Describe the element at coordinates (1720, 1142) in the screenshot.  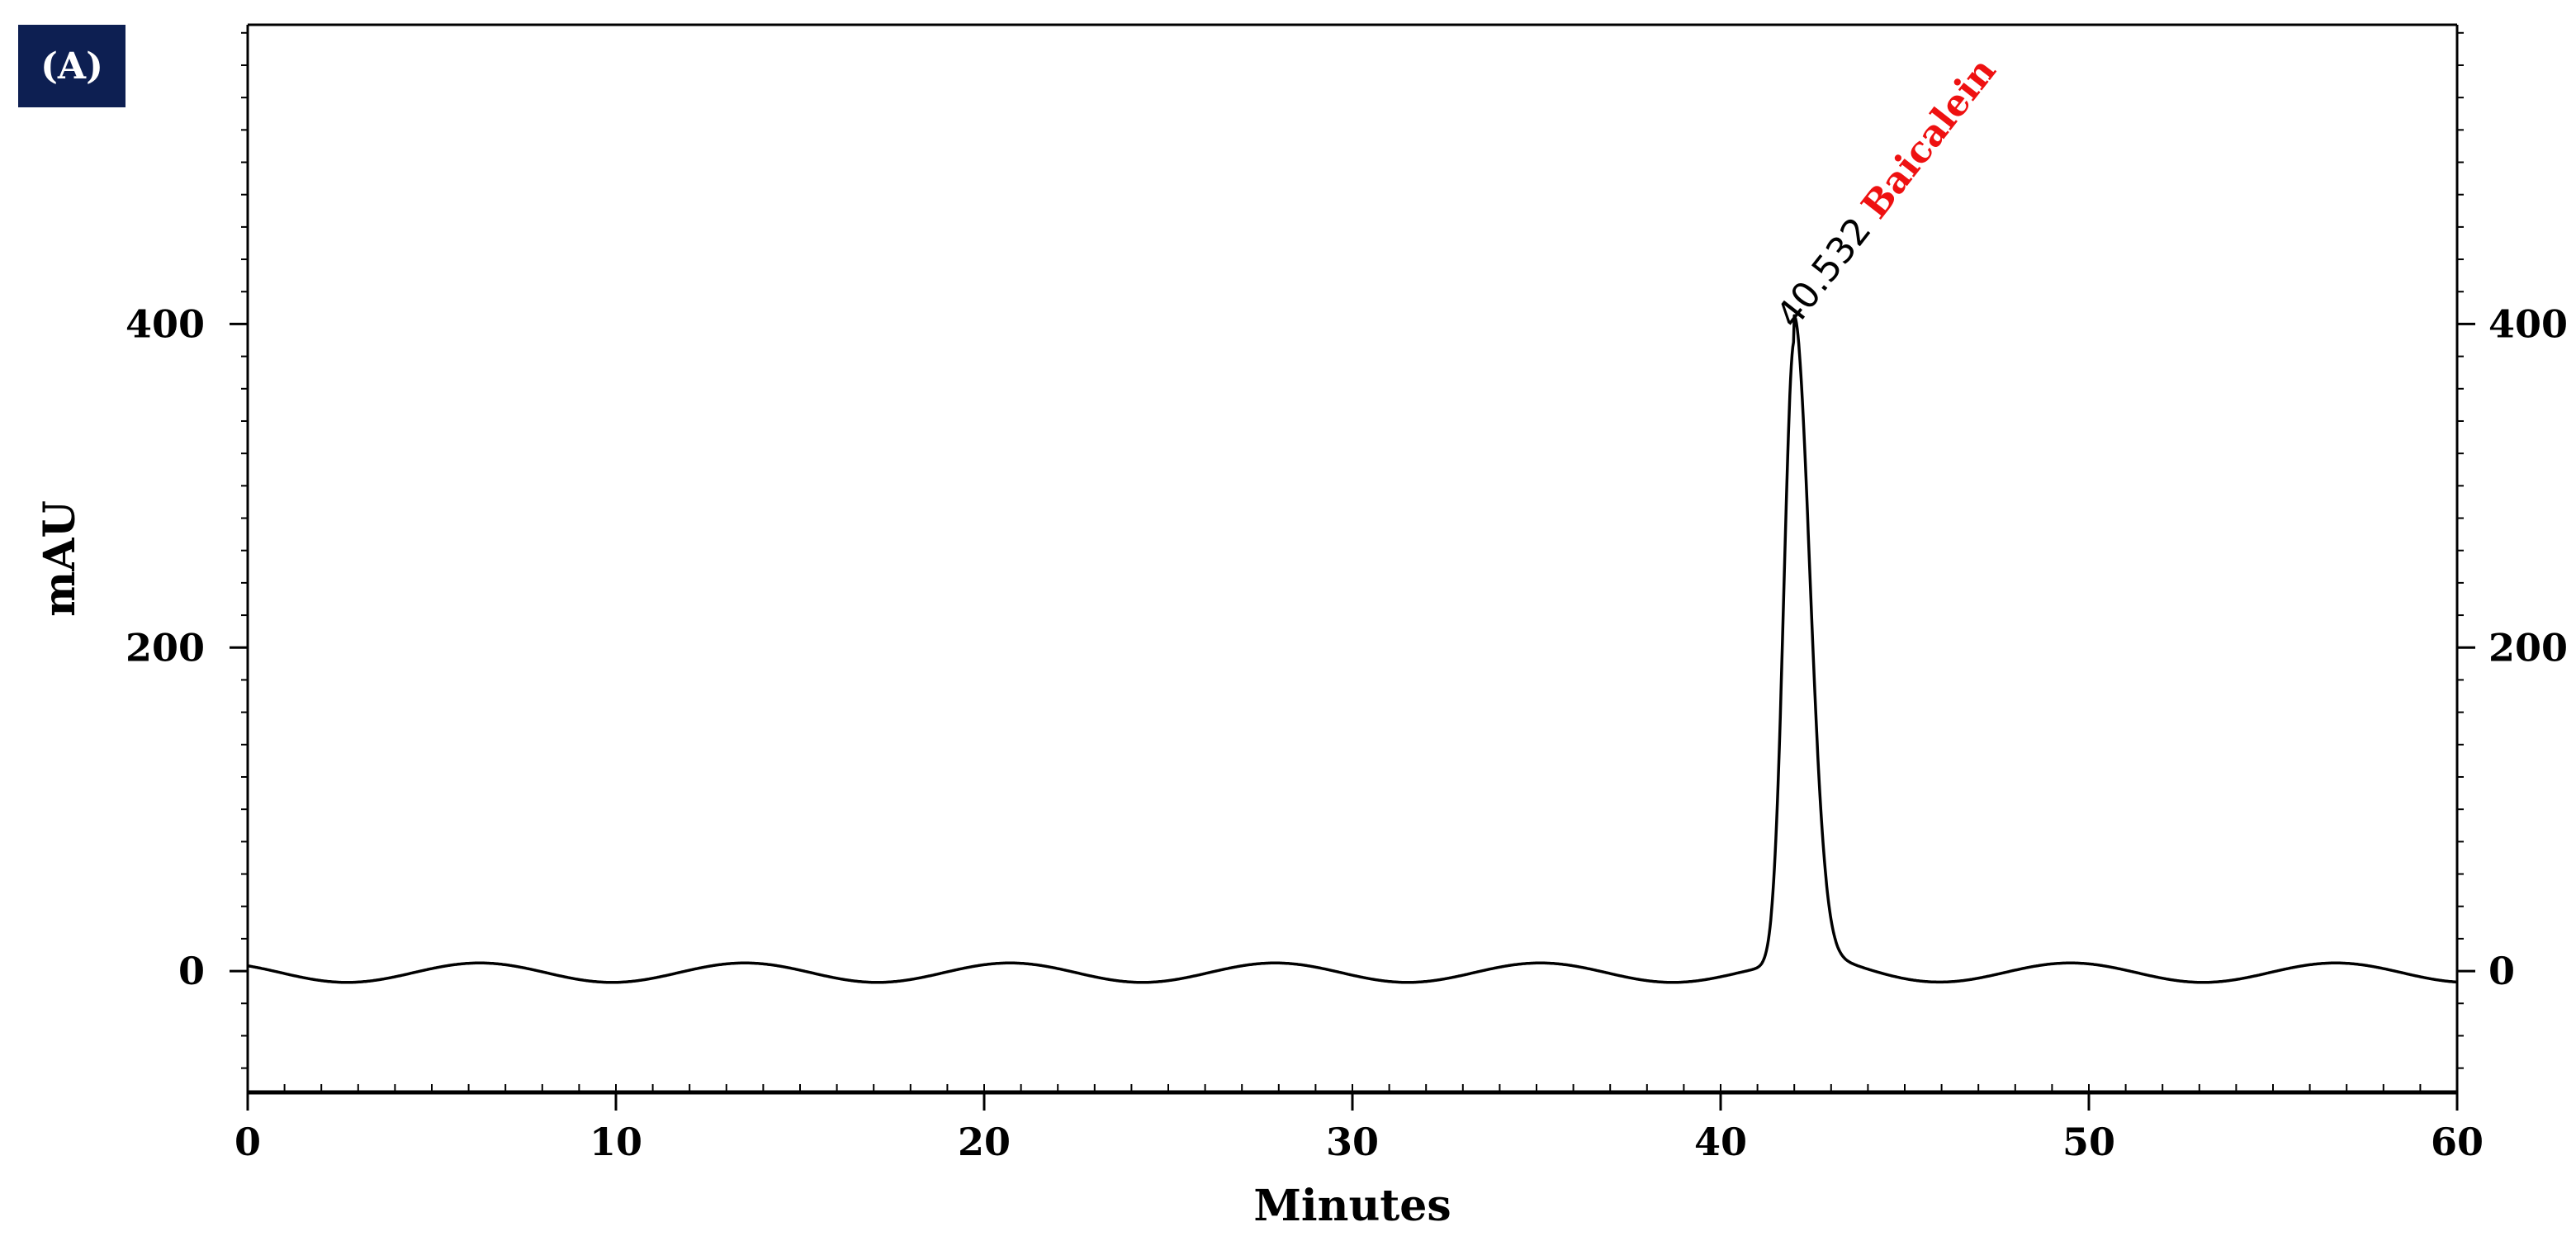
I see `x-tick-label: 40` at that location.